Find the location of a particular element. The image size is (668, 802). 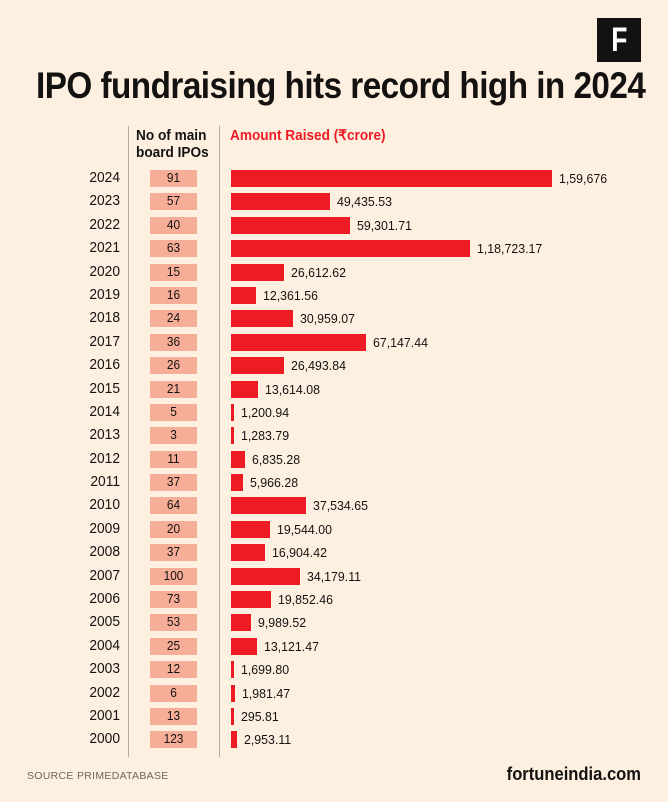

ipo-count-pill: 63 is located at coordinates (173, 249).